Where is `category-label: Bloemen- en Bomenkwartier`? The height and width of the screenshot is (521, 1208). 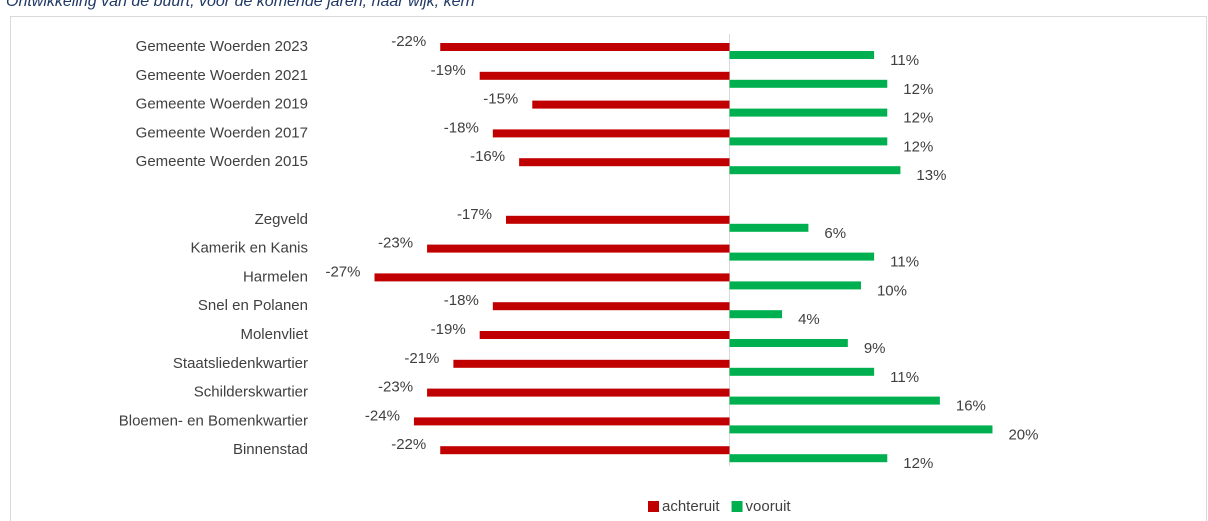
category-label: Bloemen- en Bomenkwartier is located at coordinates (213, 420).